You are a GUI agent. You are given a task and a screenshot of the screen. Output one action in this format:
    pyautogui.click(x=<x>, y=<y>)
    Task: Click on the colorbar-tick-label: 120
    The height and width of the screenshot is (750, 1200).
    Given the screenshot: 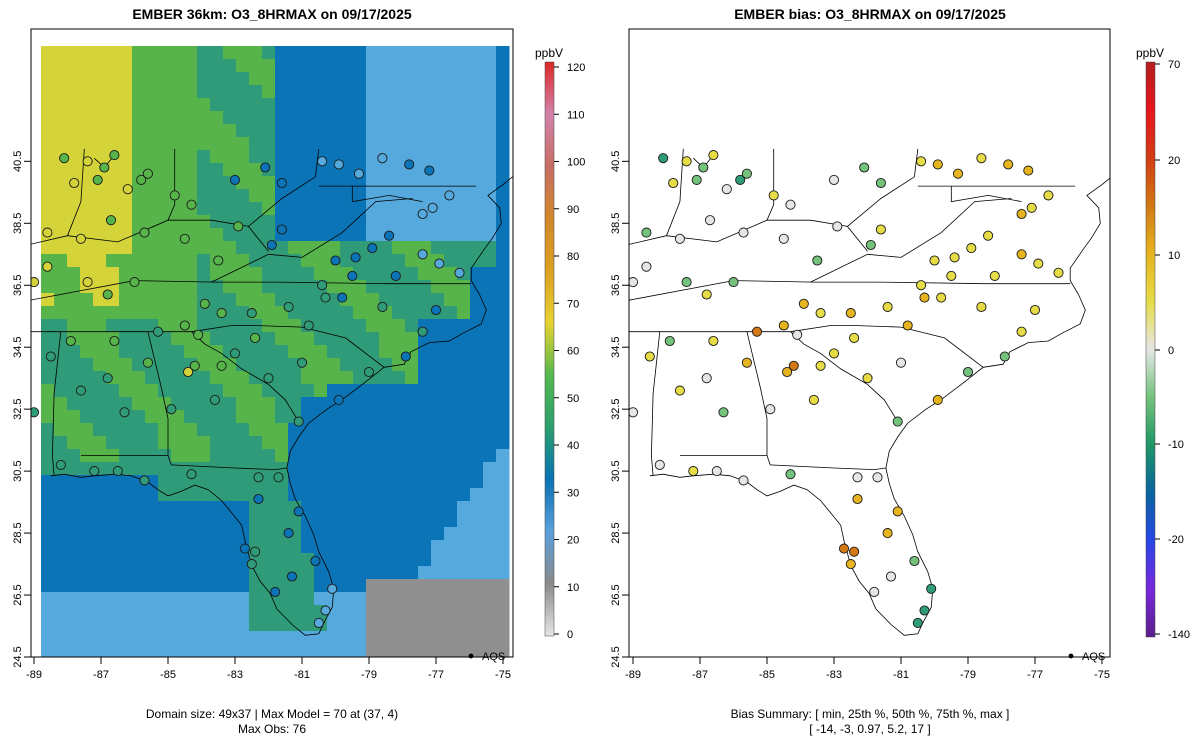 What is the action you would take?
    pyautogui.click(x=576, y=68)
    